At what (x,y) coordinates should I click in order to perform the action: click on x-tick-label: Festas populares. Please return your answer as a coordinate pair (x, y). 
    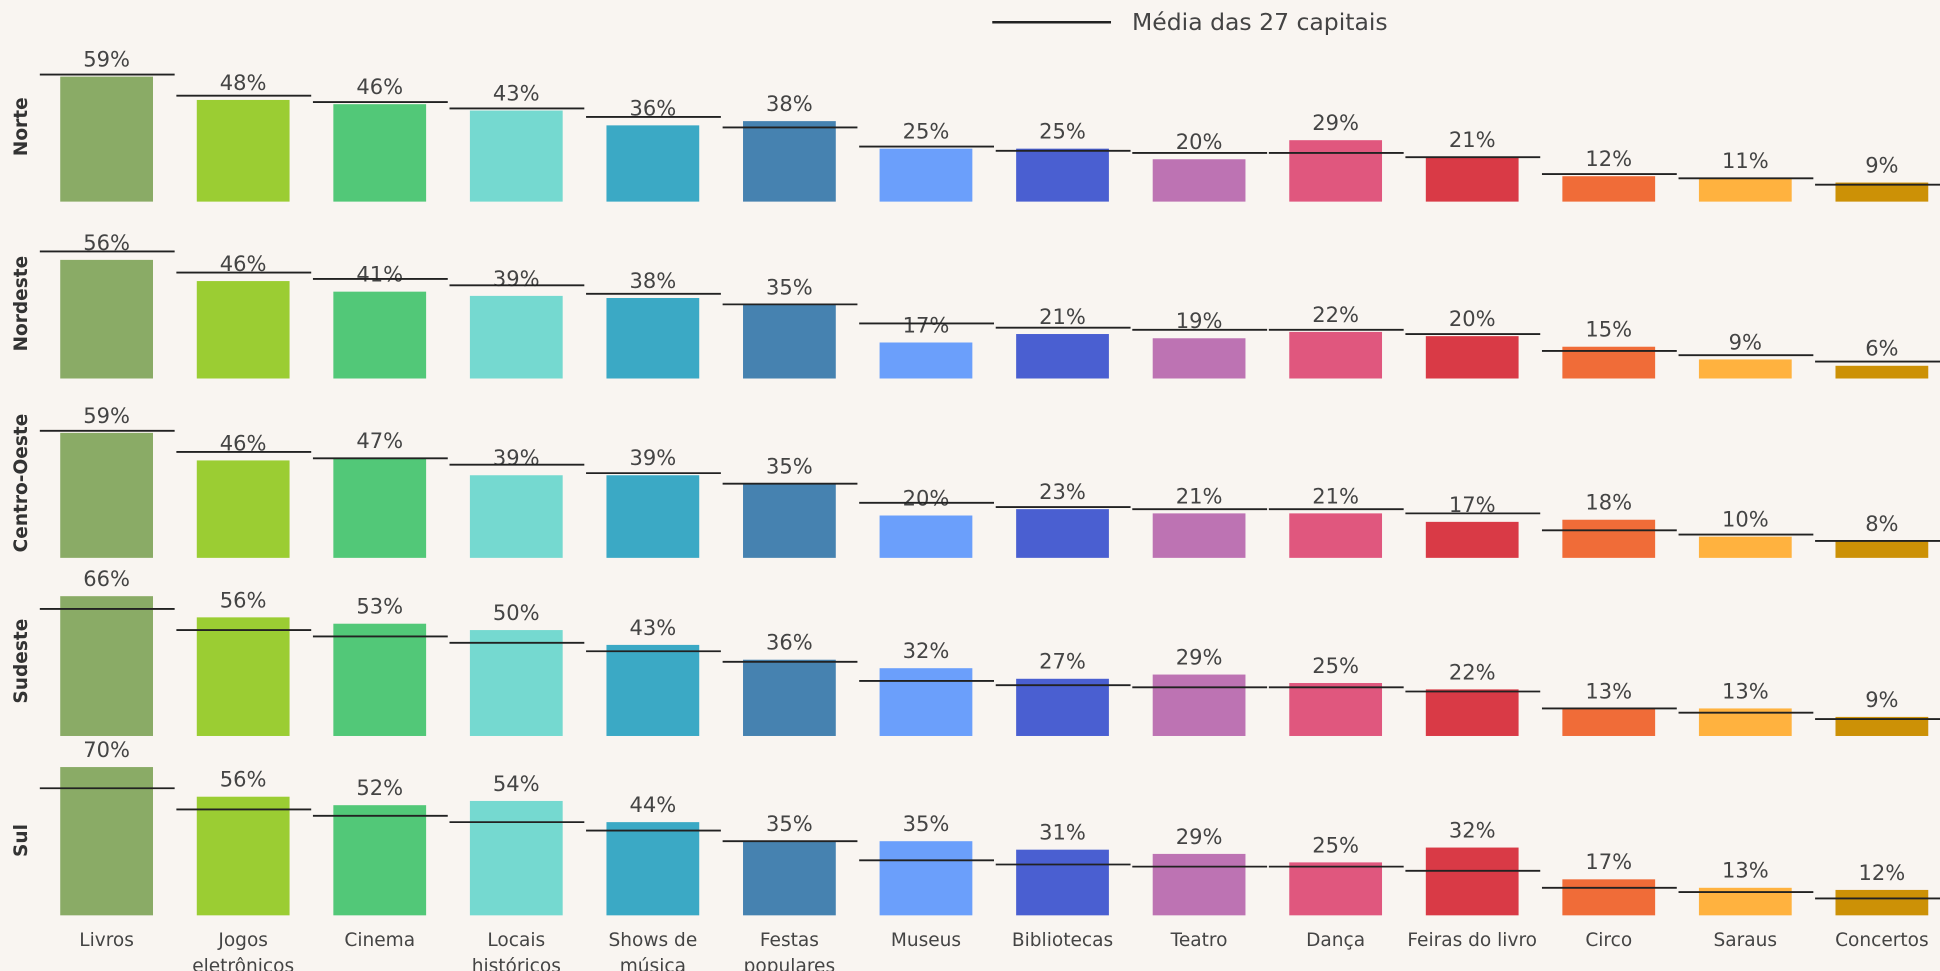
    Looking at the image, I should click on (789, 950).